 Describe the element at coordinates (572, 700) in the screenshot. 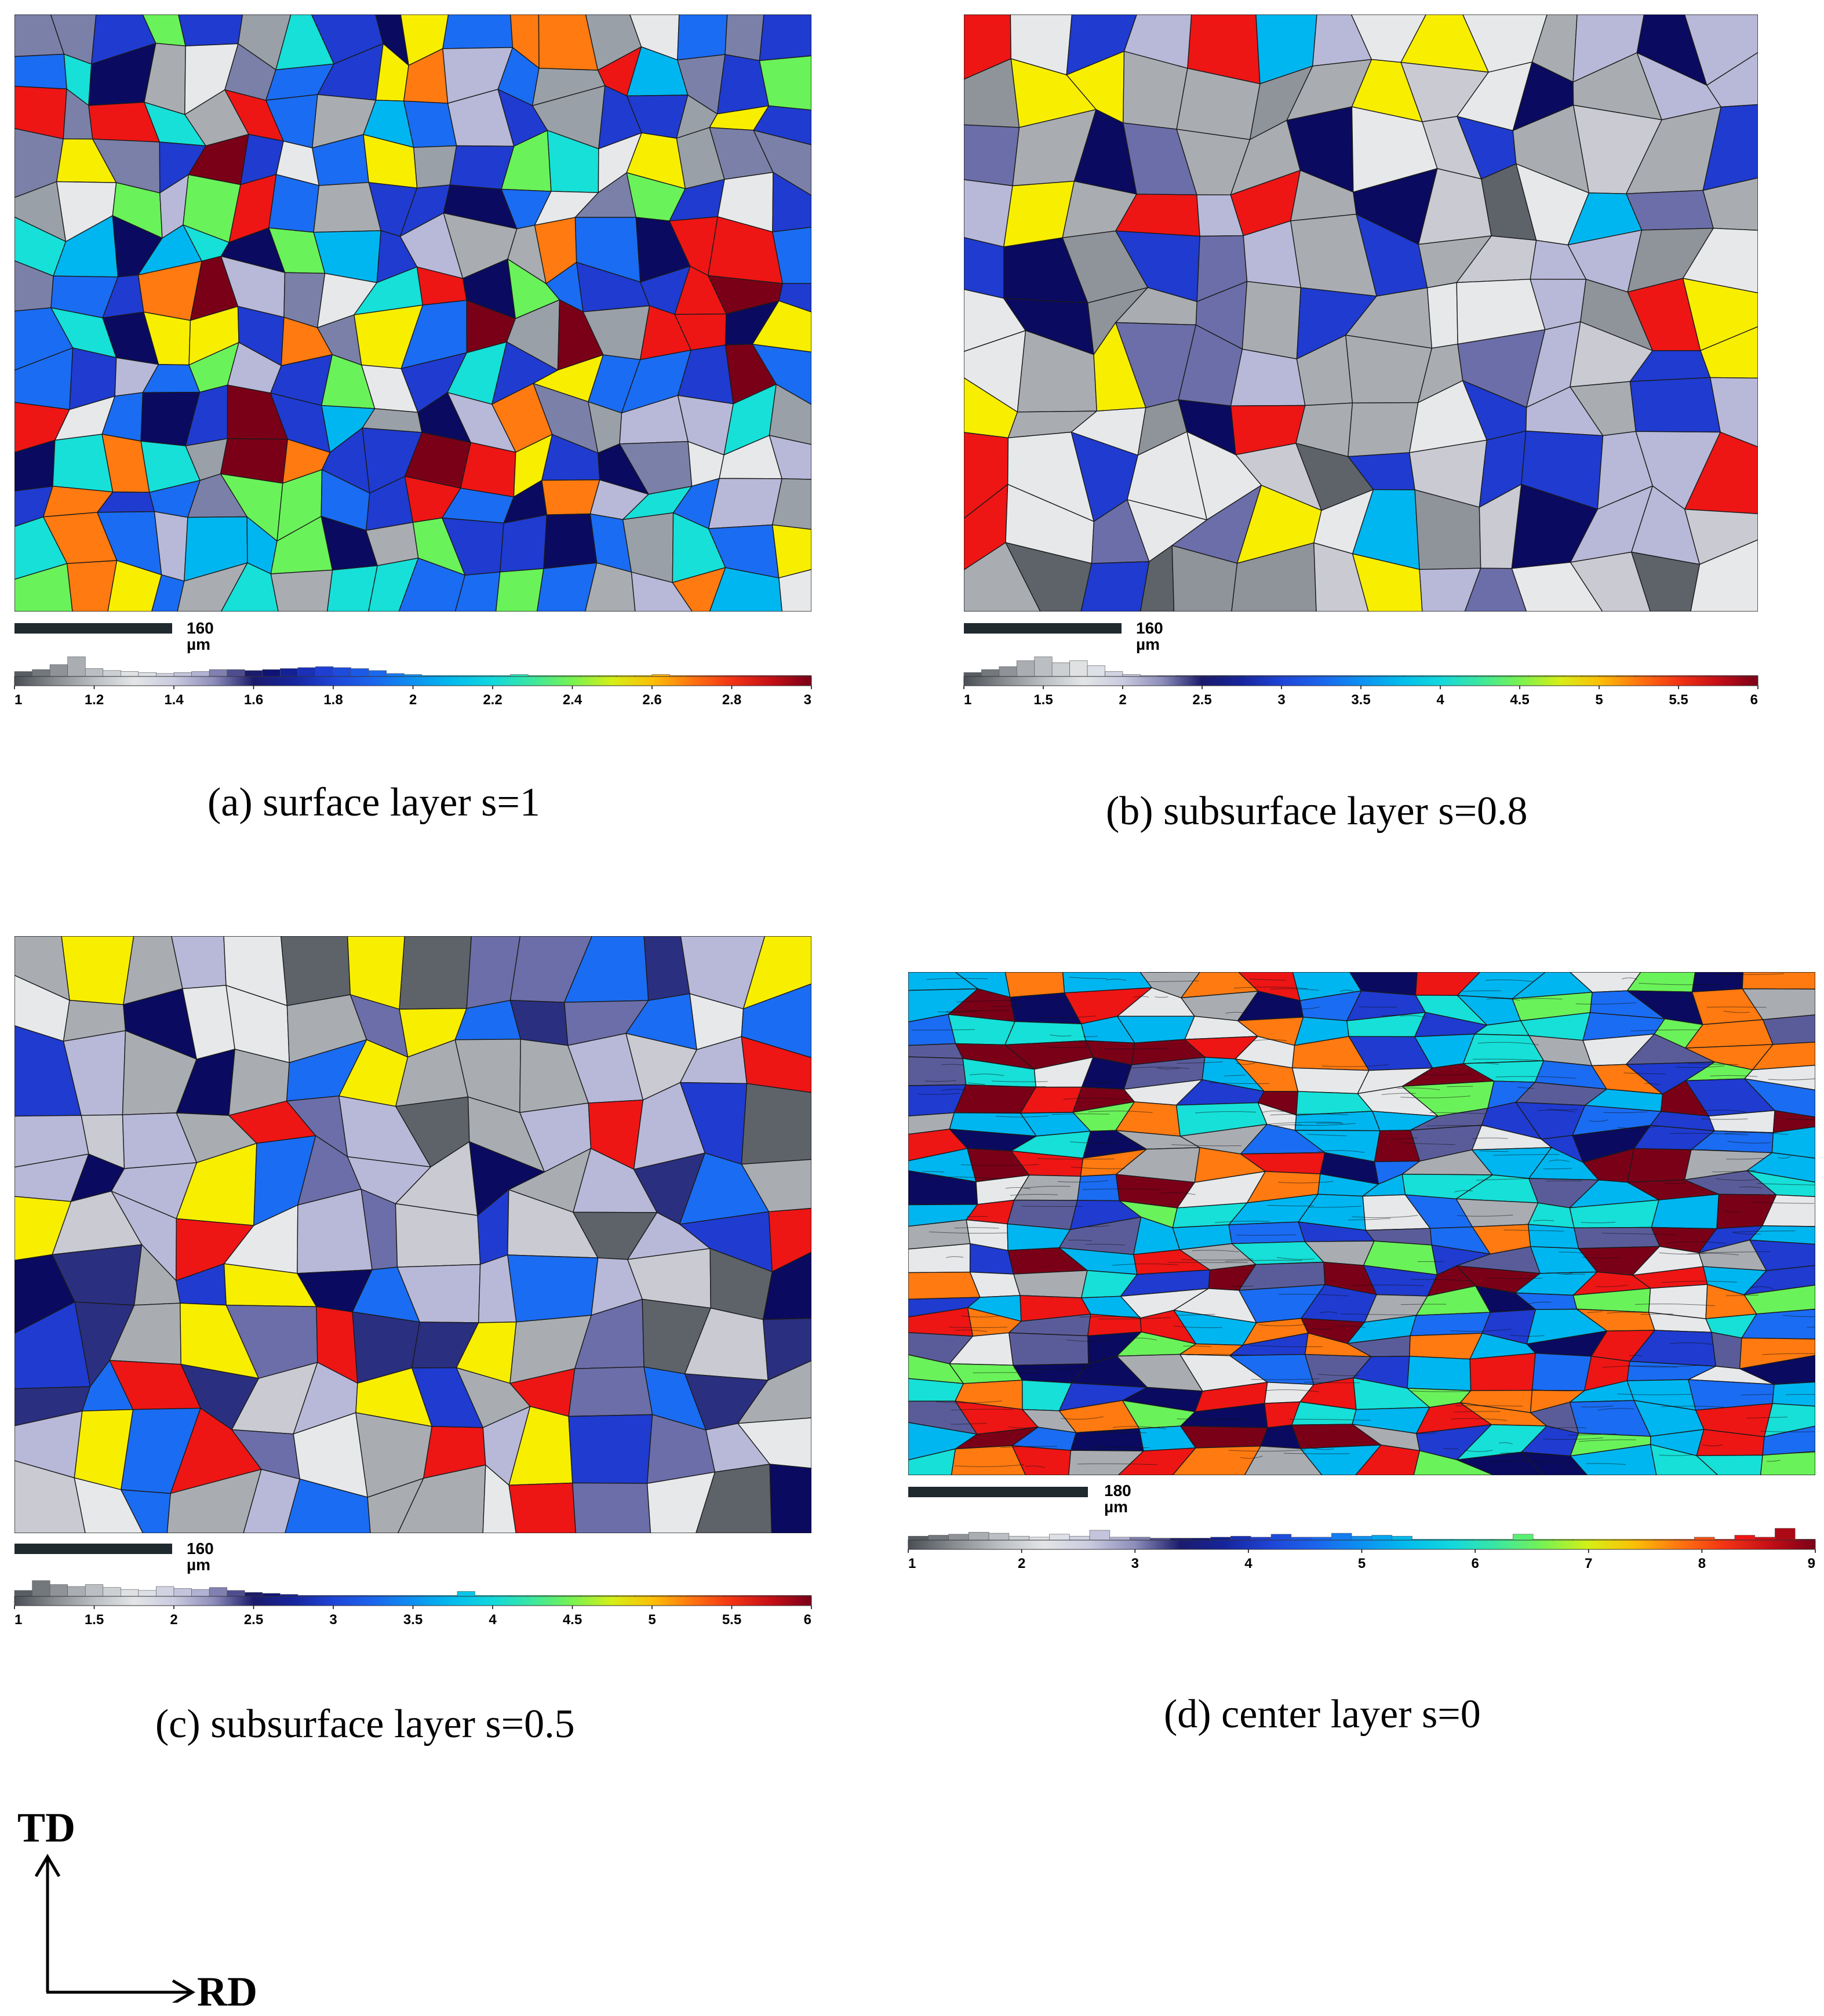

I see `tick-label: 2.4` at that location.